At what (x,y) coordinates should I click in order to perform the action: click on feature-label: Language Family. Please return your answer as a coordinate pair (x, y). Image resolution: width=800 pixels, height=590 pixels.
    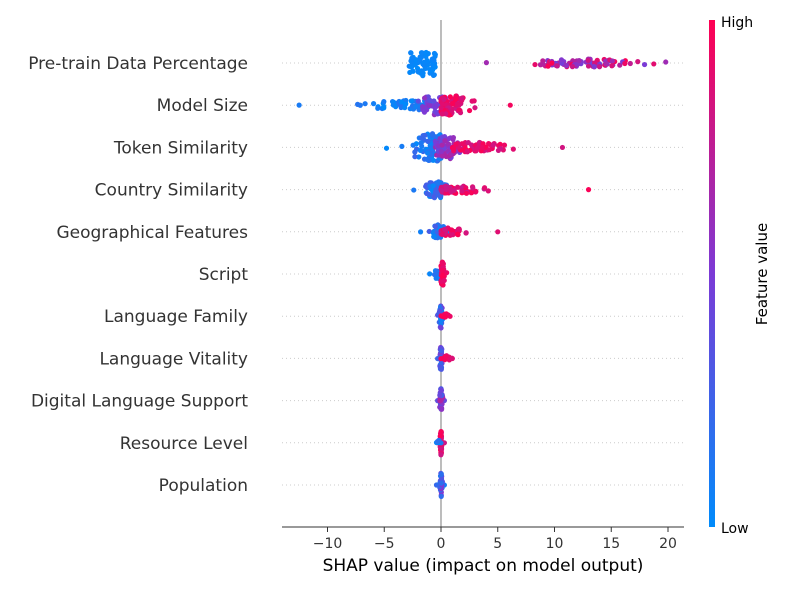
    Looking at the image, I should click on (176, 317).